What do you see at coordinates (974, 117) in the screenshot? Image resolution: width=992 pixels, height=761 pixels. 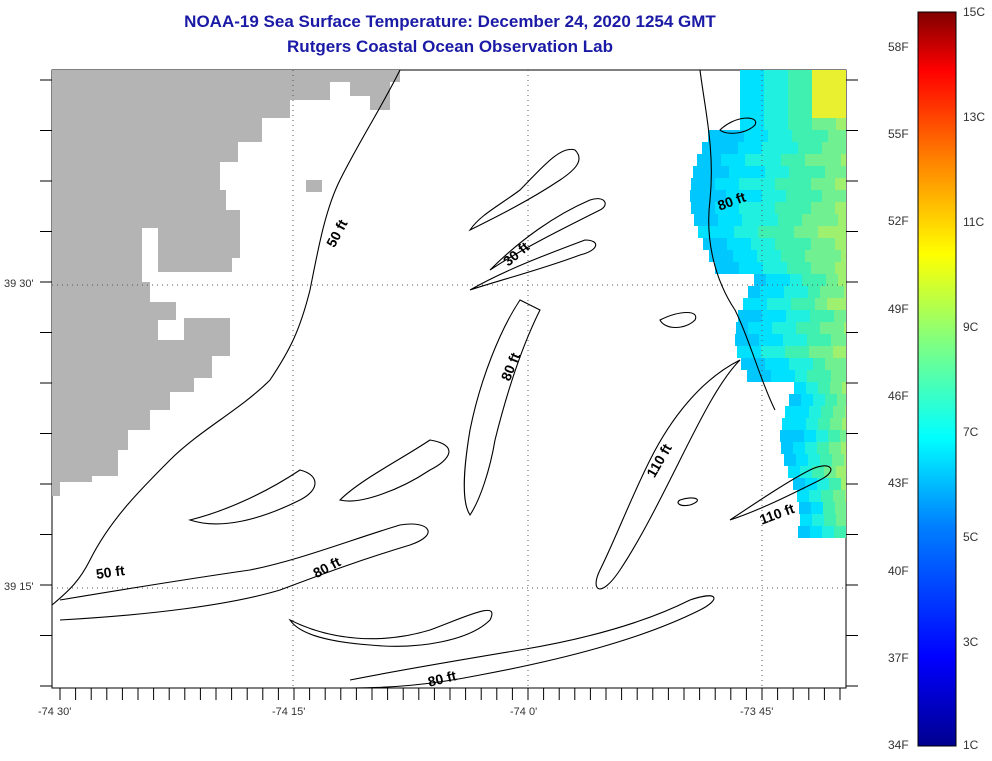 I see `colorbar-c-label: 13C` at bounding box center [974, 117].